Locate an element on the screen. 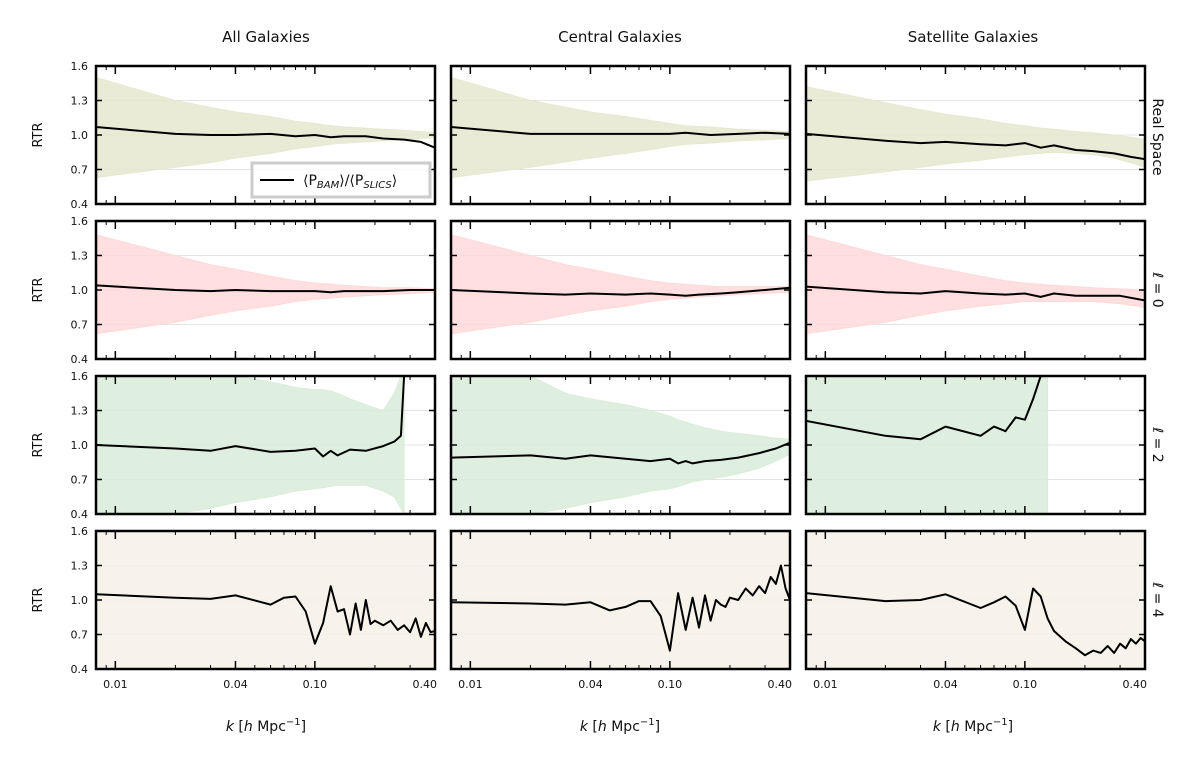 The width and height of the screenshot is (1196, 767). row-label-l4: ℓ = 4 is located at coordinates (1157, 599).